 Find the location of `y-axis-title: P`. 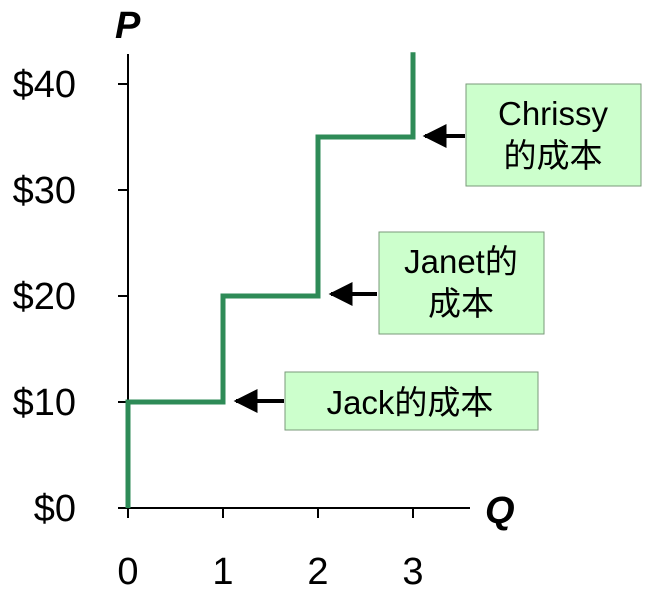

y-axis-title: P is located at coordinates (128, 26).